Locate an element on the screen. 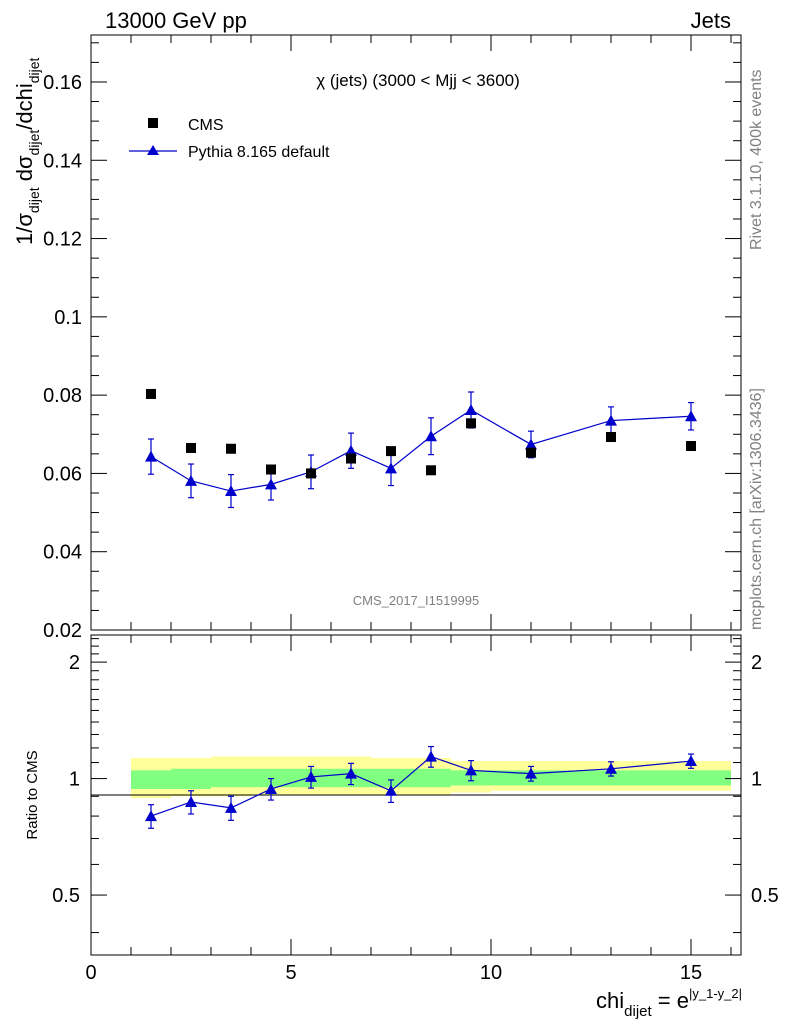  main-title: χ (jets) (3000 < Mjj < 3600) is located at coordinates (418, 80).